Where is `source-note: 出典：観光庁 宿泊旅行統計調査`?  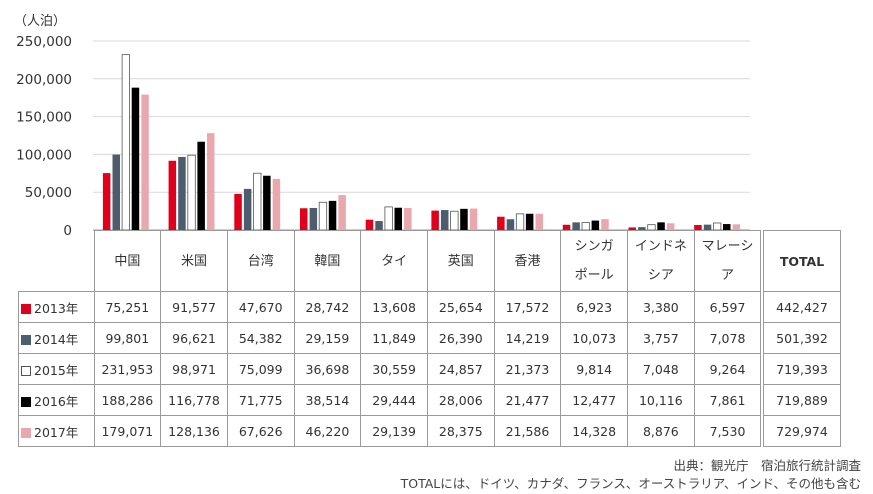
source-note: 出典：観光庁 宿泊旅行統計調査 is located at coordinates (767, 465).